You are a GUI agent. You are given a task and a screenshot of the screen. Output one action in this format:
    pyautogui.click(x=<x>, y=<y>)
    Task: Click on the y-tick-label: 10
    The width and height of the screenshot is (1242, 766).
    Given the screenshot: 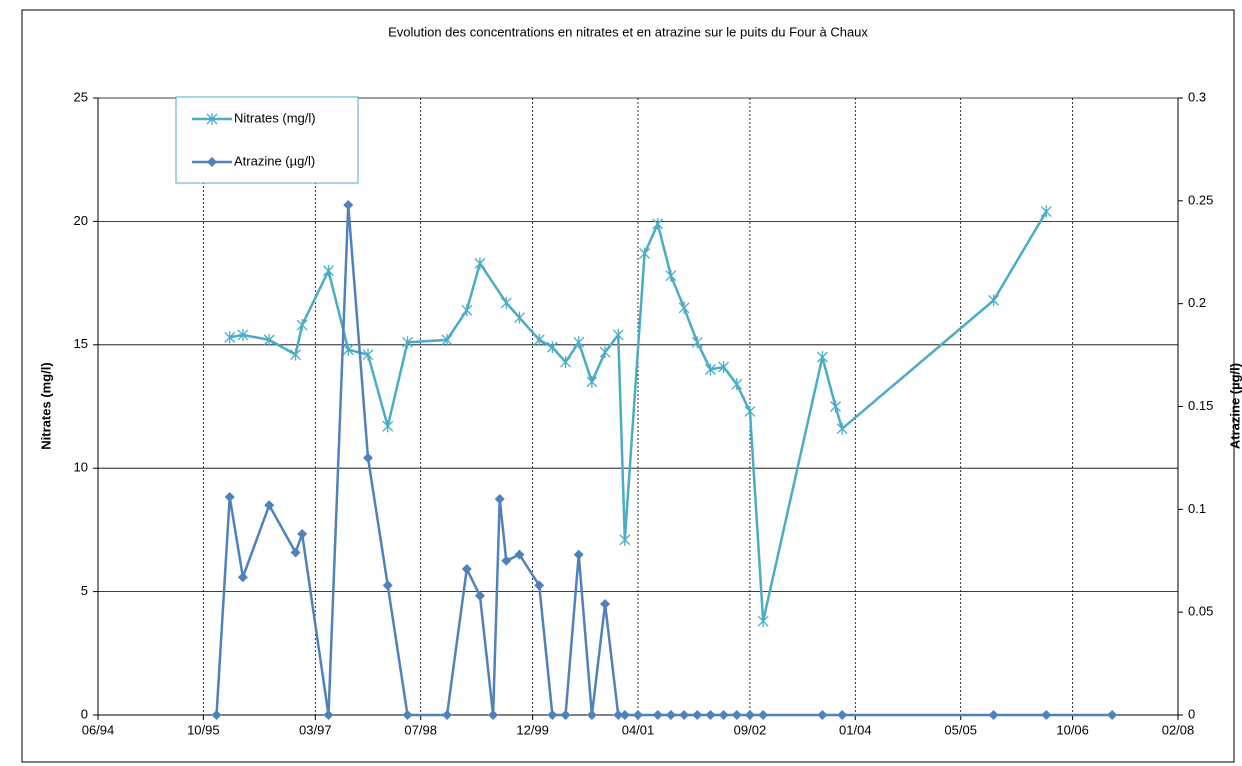 What is the action you would take?
    pyautogui.click(x=81, y=467)
    